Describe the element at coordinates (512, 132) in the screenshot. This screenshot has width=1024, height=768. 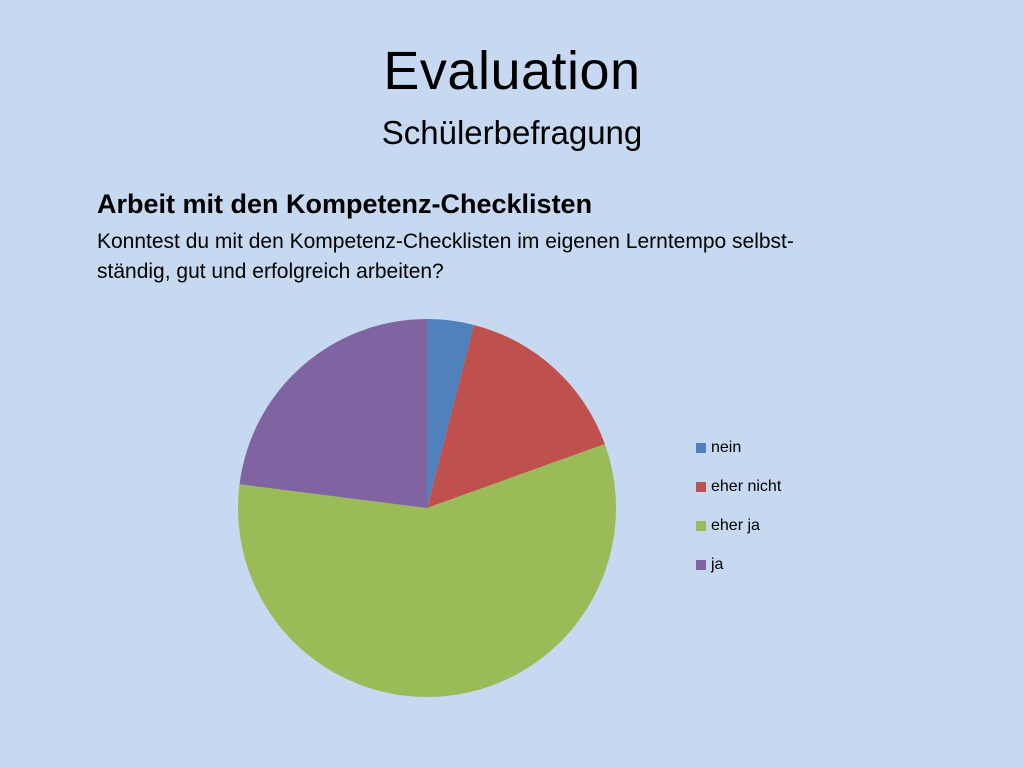
I see `slide-subtitle: Schülerbefragung` at that location.